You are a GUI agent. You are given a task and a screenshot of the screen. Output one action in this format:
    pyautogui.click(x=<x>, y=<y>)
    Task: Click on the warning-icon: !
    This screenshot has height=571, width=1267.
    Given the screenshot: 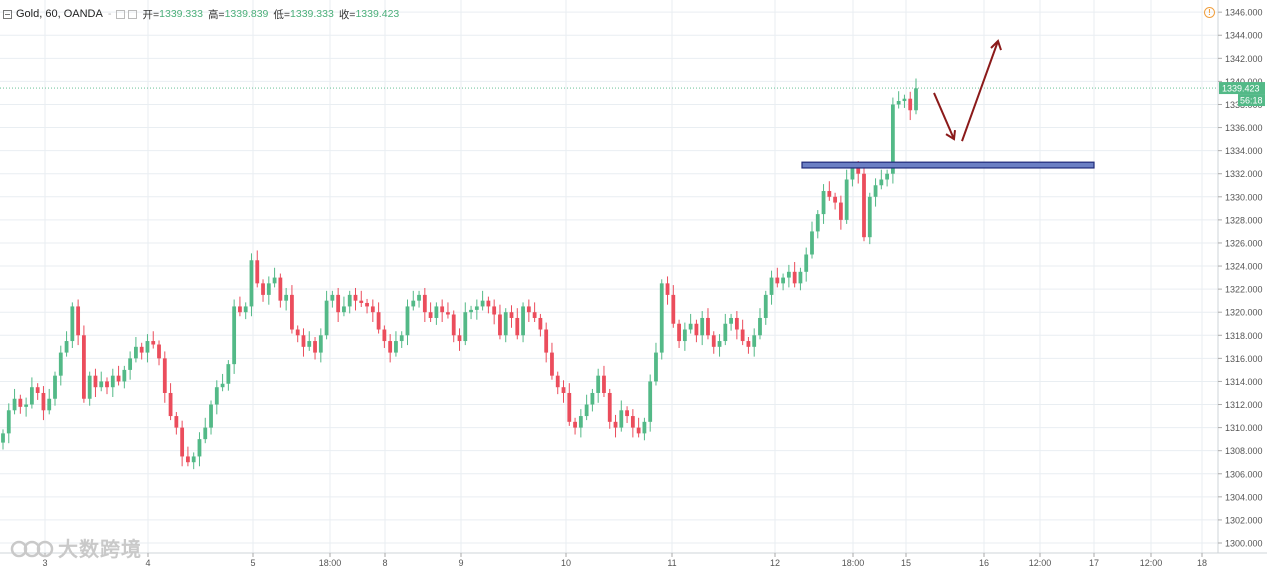 What is the action you would take?
    pyautogui.click(x=1209, y=12)
    